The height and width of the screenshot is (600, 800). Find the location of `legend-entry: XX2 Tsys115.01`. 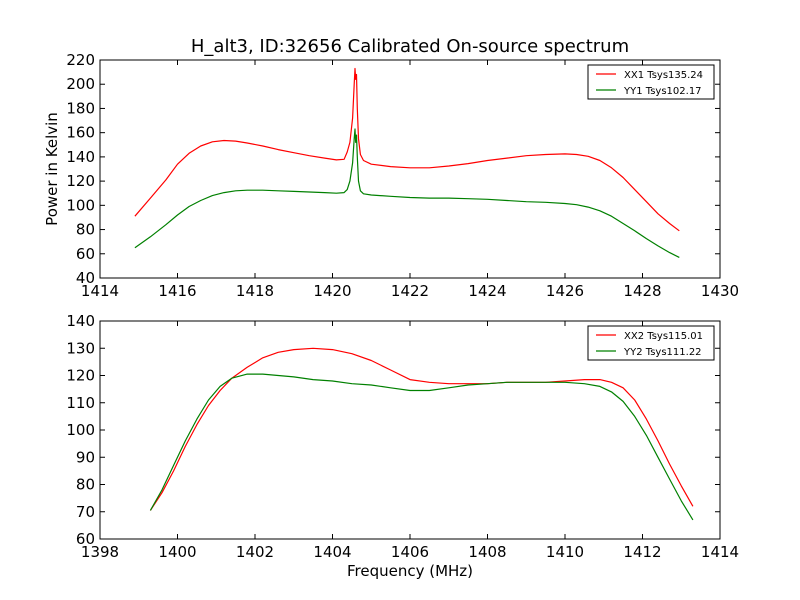

legend-entry: XX2 Tsys115.01 is located at coordinates (663, 336).